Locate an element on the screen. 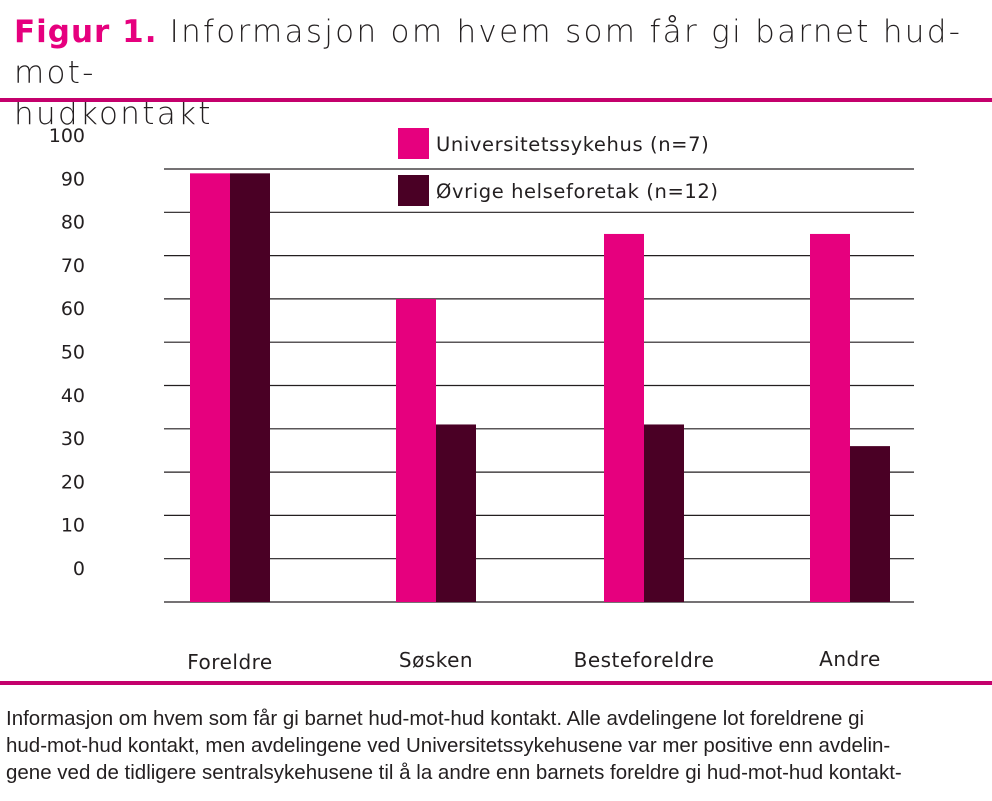 This screenshot has width=992, height=801. y-tick-label-10: 10 is located at coordinates (73, 526).